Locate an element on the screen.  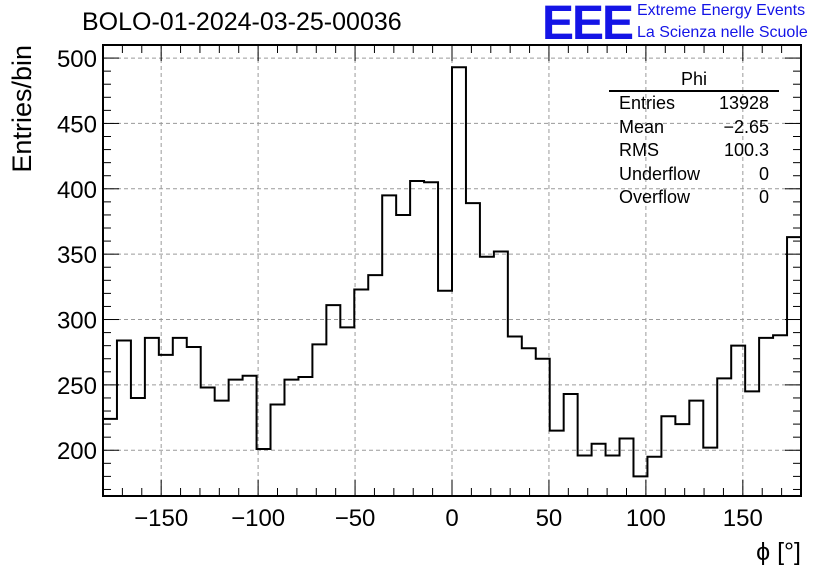
y-tick-label: 250 is located at coordinates (77, 386).